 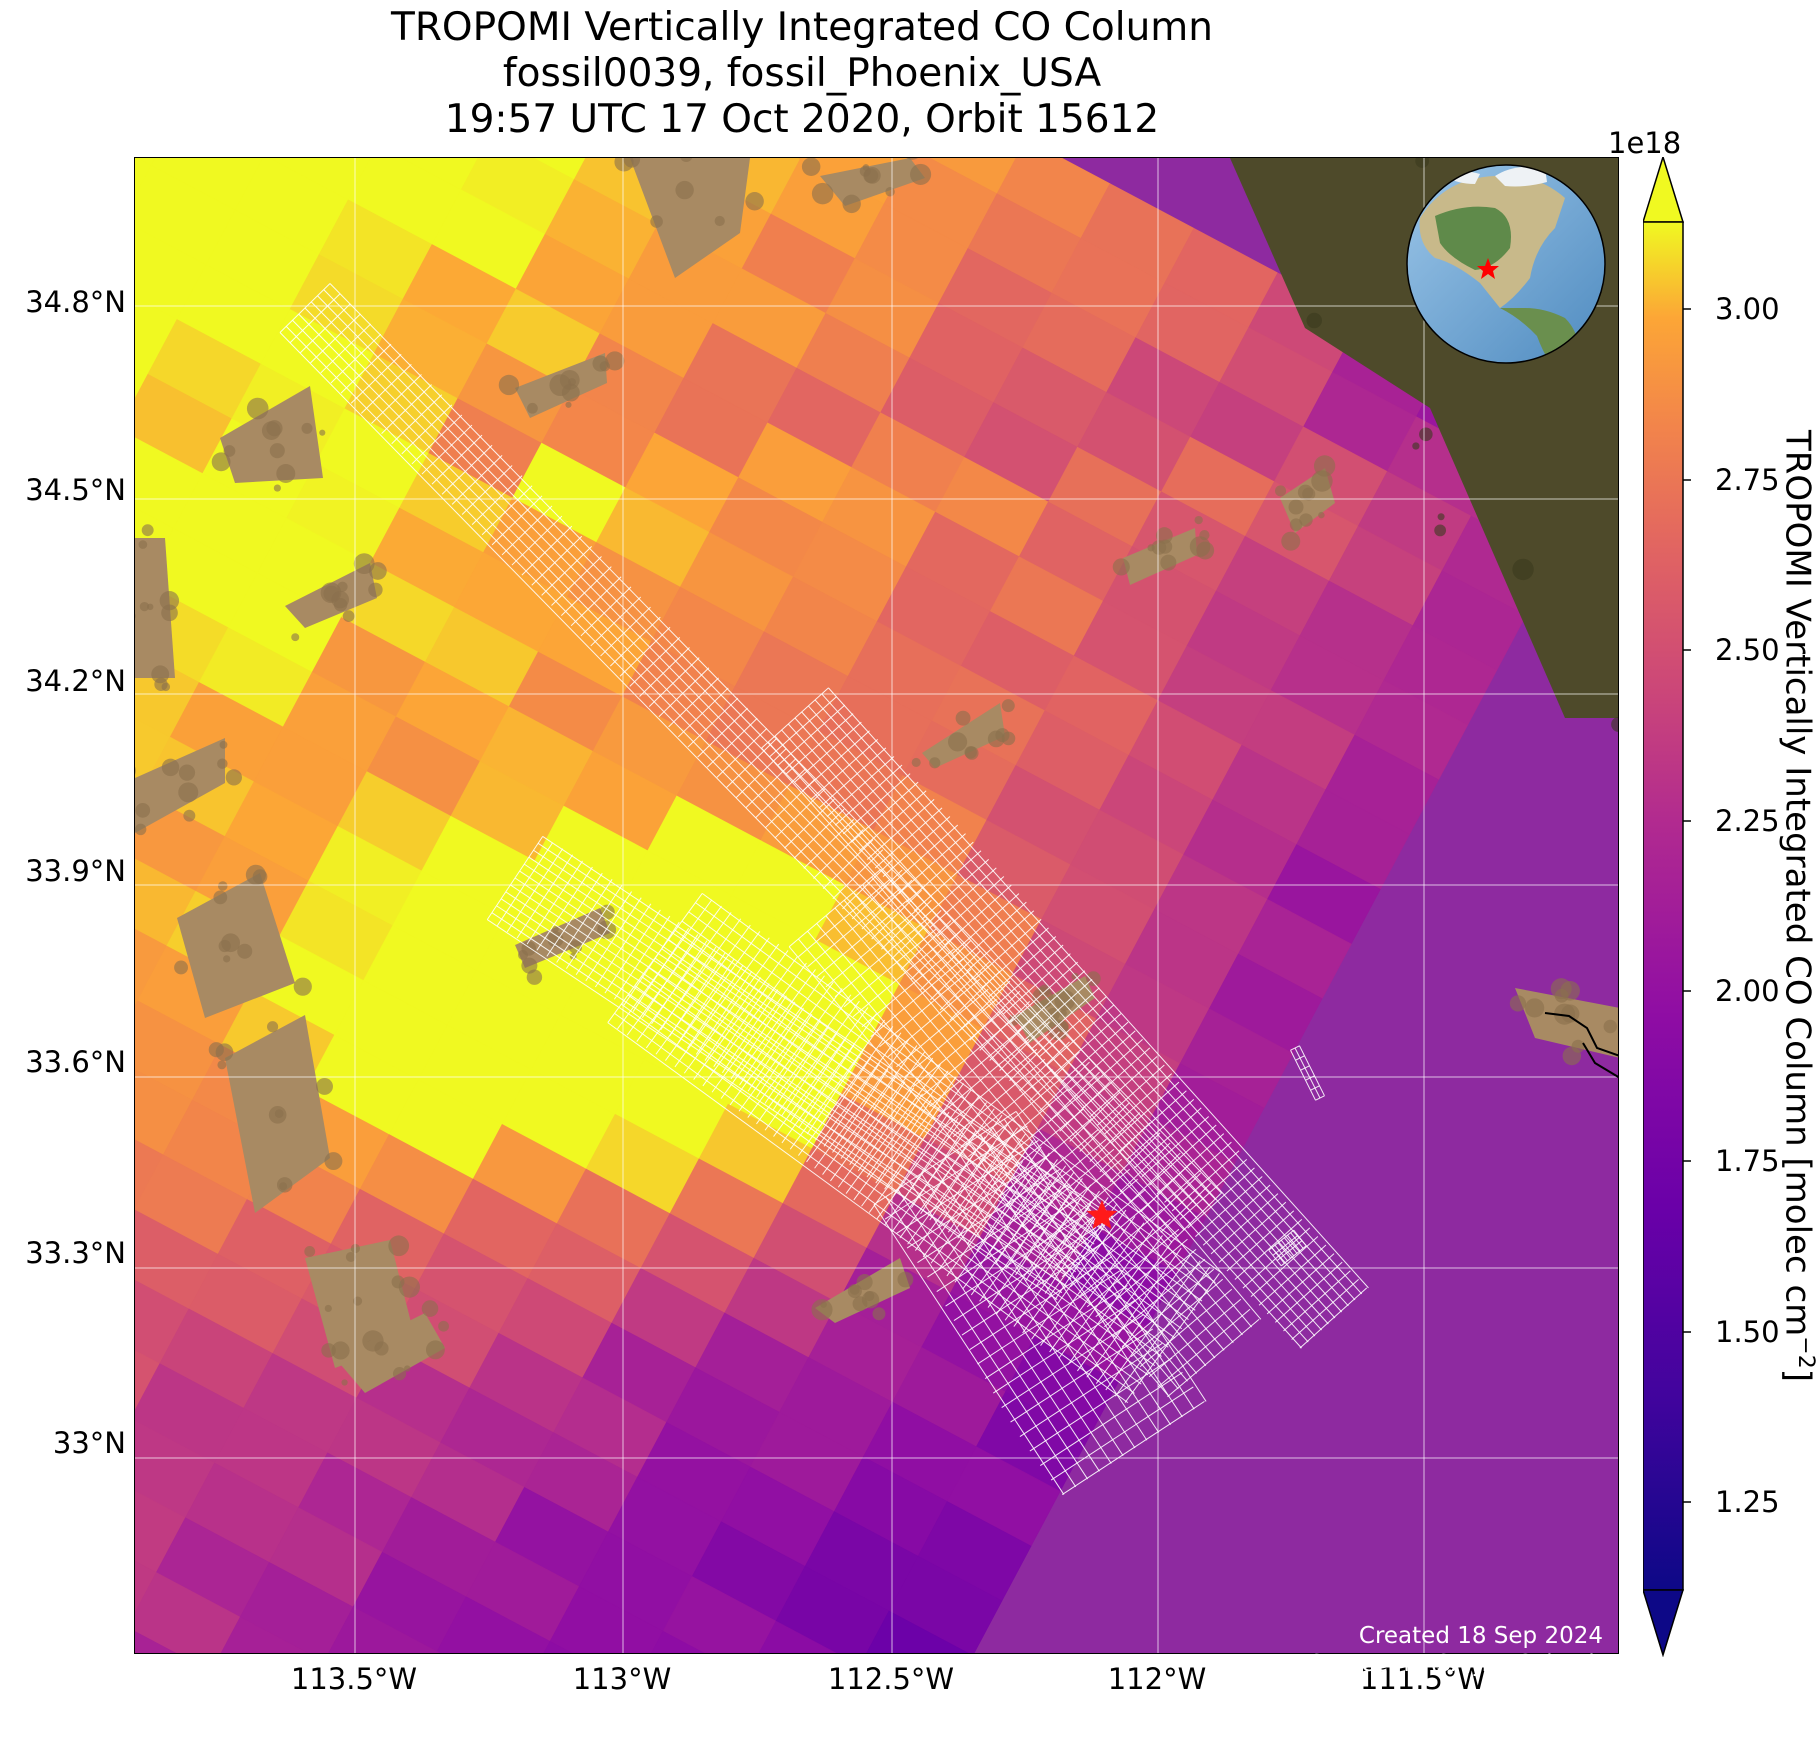 What do you see at coordinates (354, 1679) in the screenshot?
I see `lon-tick-label: 113.5°W` at bounding box center [354, 1679].